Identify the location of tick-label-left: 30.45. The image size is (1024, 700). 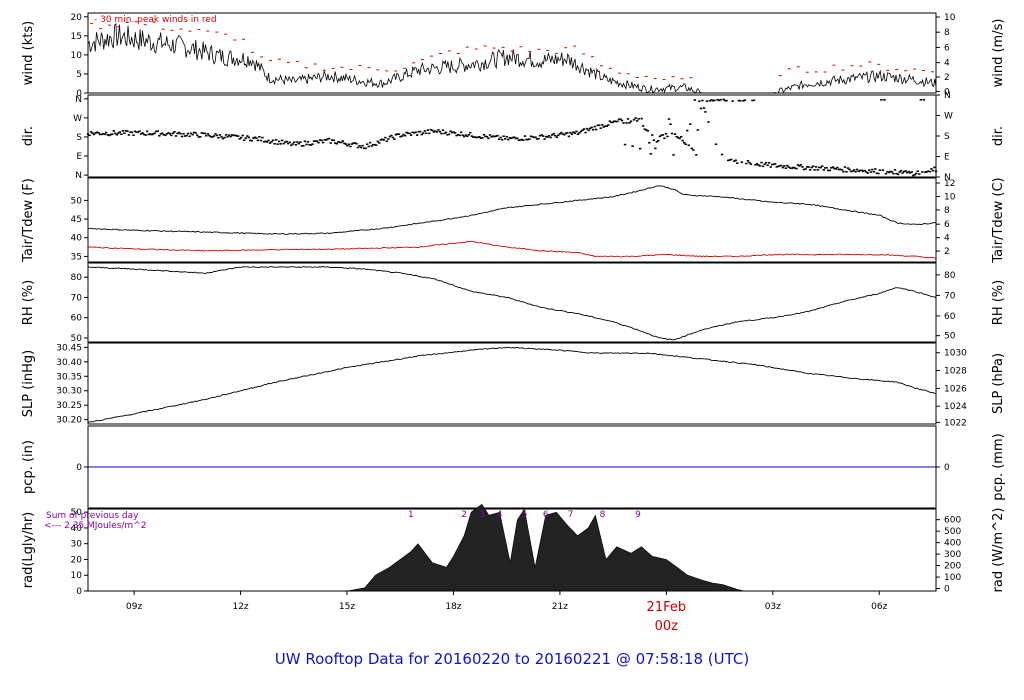
(69, 348).